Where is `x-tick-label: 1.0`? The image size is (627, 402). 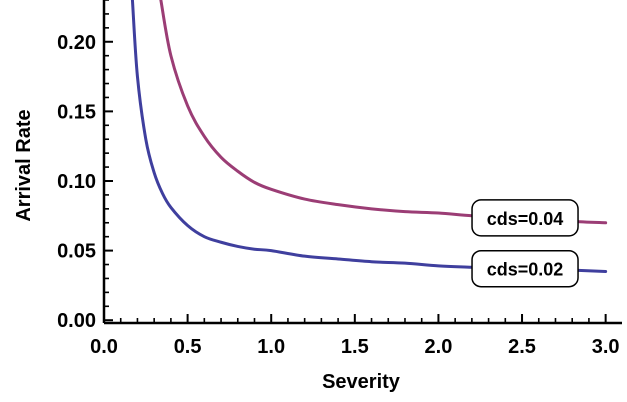 x-tick-label: 1.0 is located at coordinates (271, 347).